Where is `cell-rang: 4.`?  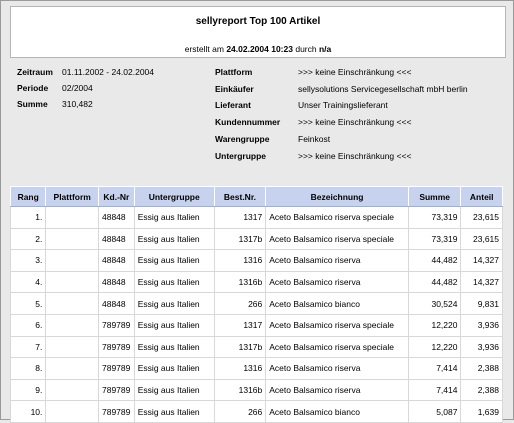 cell-rang: 4. is located at coordinates (28, 282).